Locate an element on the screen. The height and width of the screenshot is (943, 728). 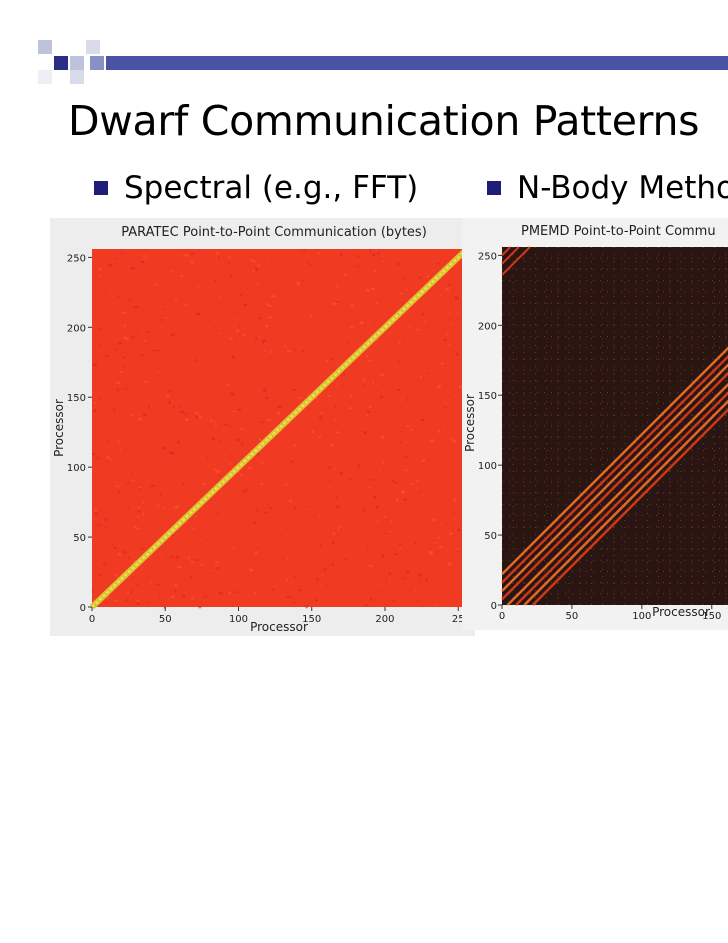
slide-title: Dwarf Communication Patterns is located at coordinates (384, 121).